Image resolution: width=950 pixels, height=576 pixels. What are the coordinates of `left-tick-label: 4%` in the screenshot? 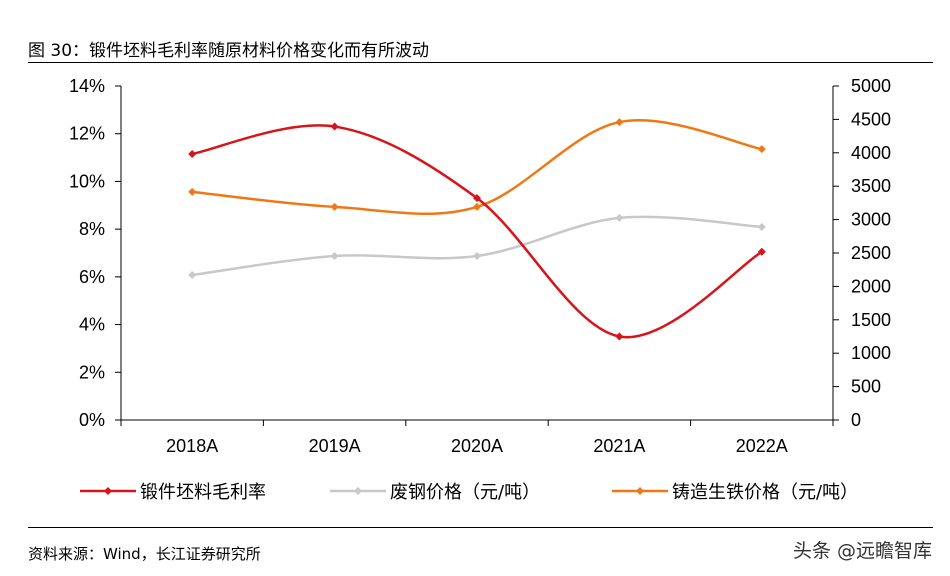 It's located at (92, 325).